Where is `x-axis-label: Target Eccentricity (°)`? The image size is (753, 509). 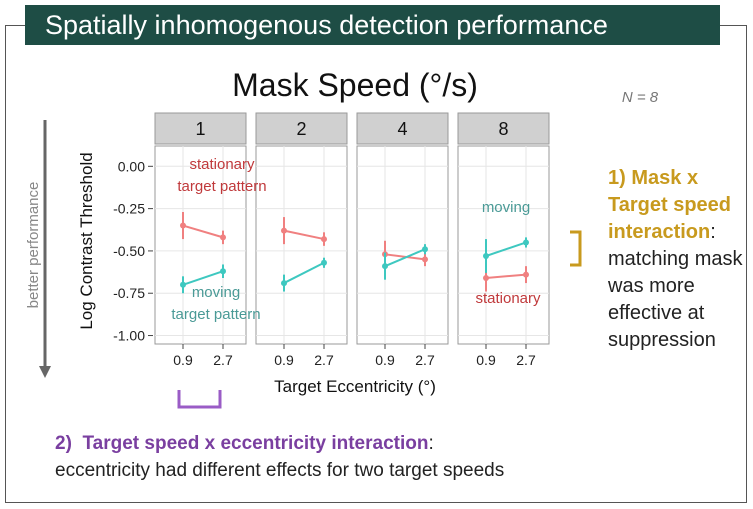 x-axis-label: Target Eccentricity (°) is located at coordinates (355, 386).